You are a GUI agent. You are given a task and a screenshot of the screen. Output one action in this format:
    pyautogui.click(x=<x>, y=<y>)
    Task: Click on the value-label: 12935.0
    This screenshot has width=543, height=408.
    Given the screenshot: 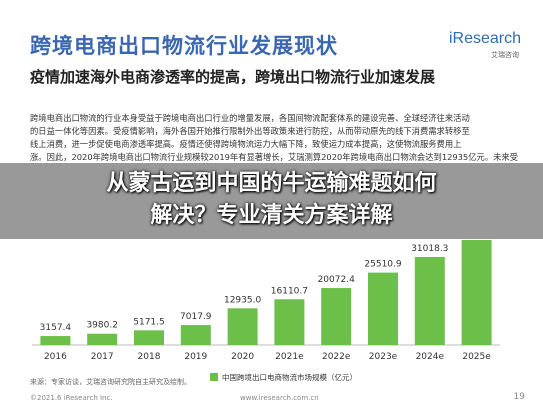 What is the action you would take?
    pyautogui.click(x=242, y=300)
    